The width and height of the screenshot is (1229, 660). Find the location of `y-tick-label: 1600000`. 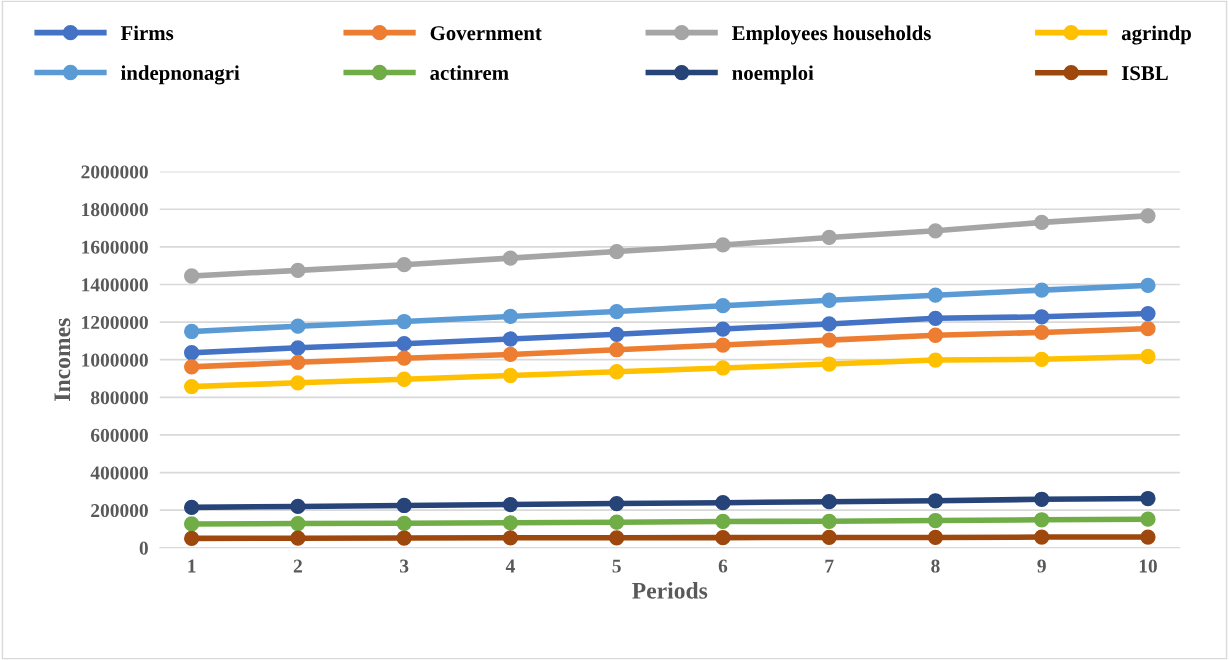

y-tick-label: 1600000 is located at coordinates (115, 247).